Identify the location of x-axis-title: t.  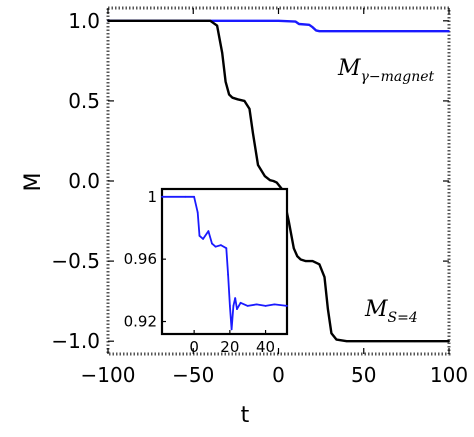
(245, 415).